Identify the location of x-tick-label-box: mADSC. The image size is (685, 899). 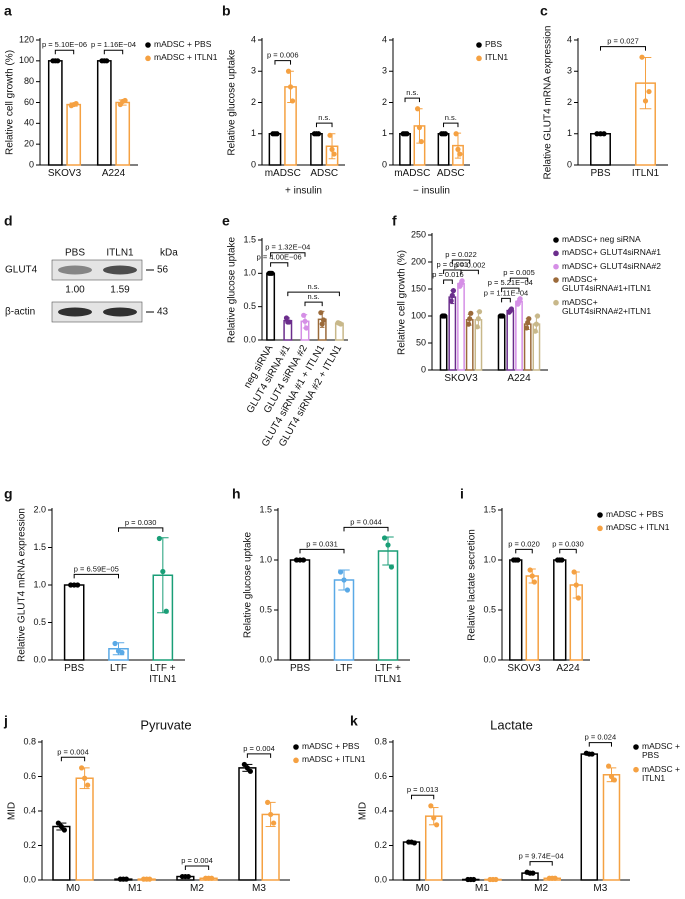
(412, 173).